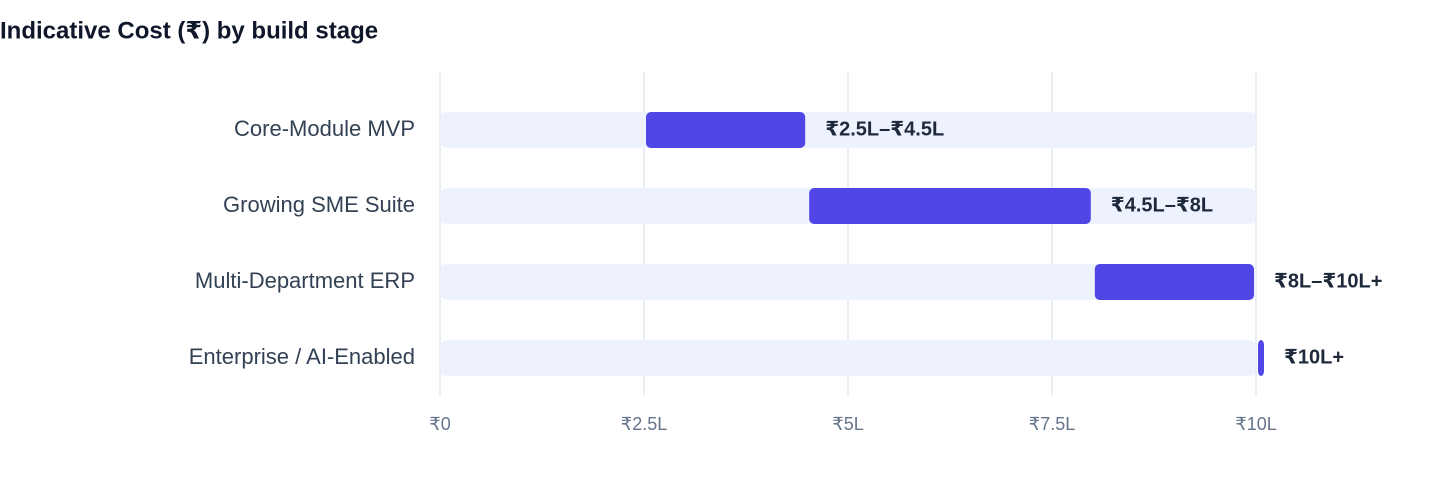 The image size is (1440, 484). What do you see at coordinates (324, 128) in the screenshot?
I see `category-label: Core-Module MVP` at bounding box center [324, 128].